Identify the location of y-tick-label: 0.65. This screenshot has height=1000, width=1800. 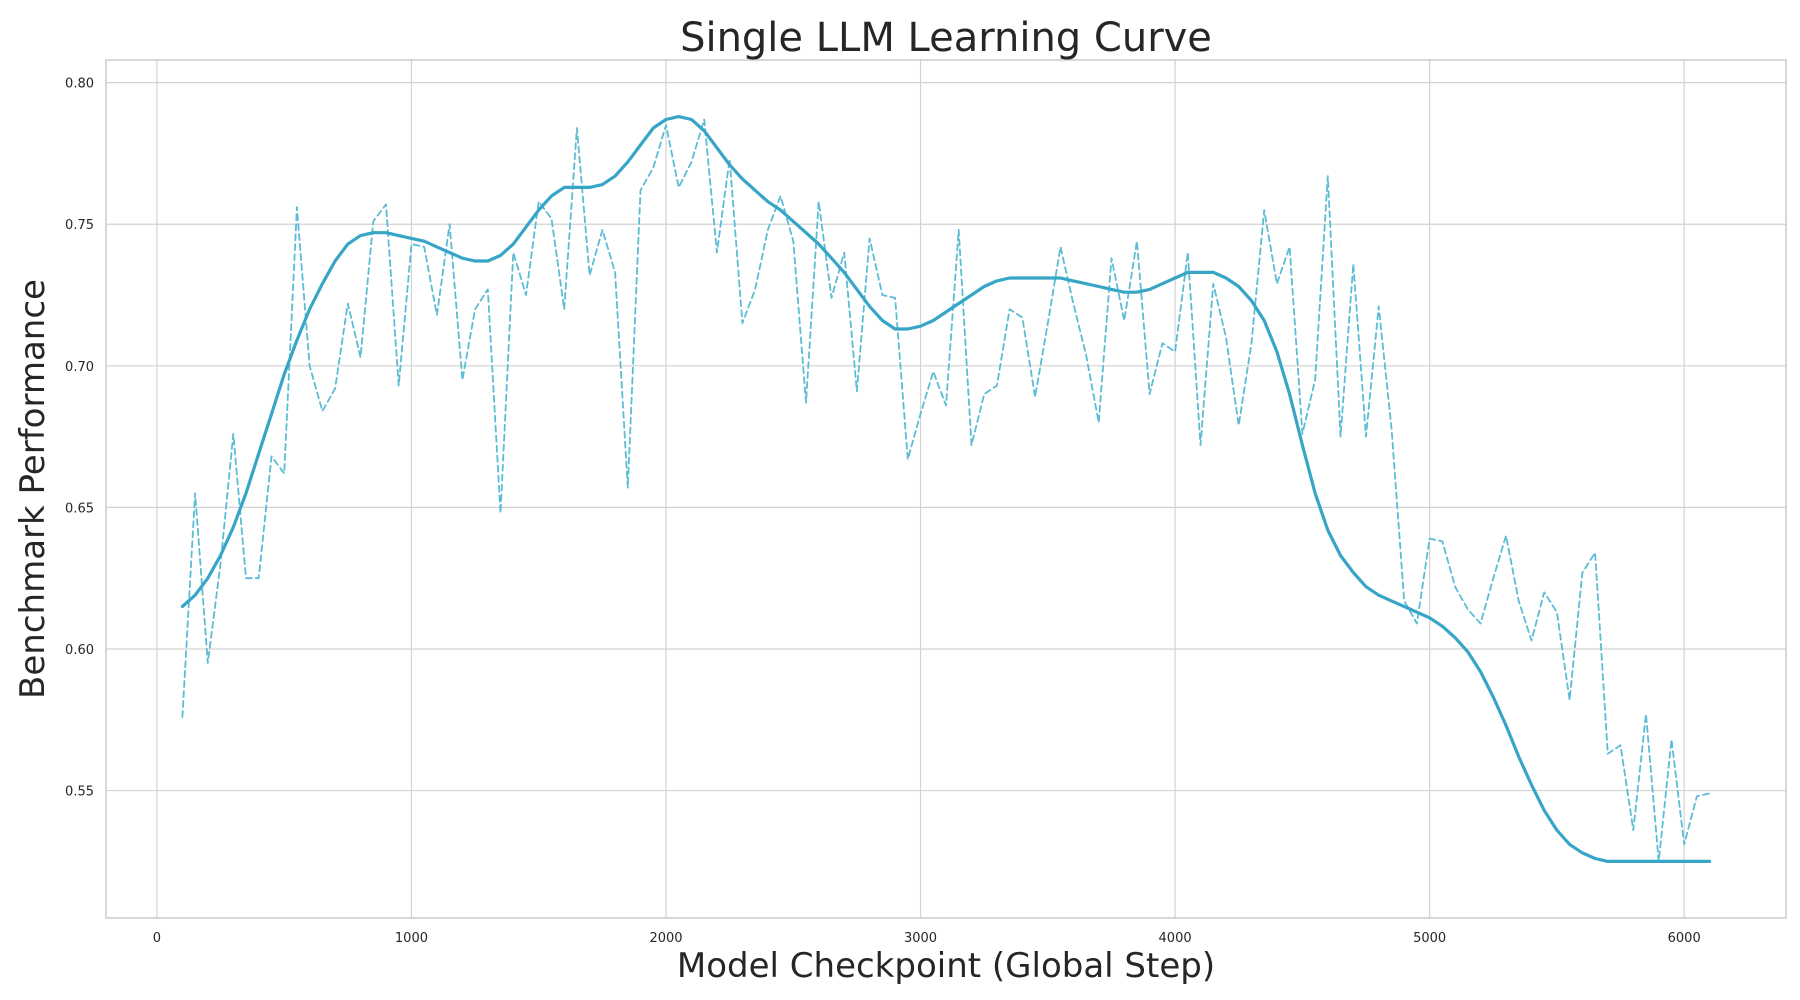
(79, 508).